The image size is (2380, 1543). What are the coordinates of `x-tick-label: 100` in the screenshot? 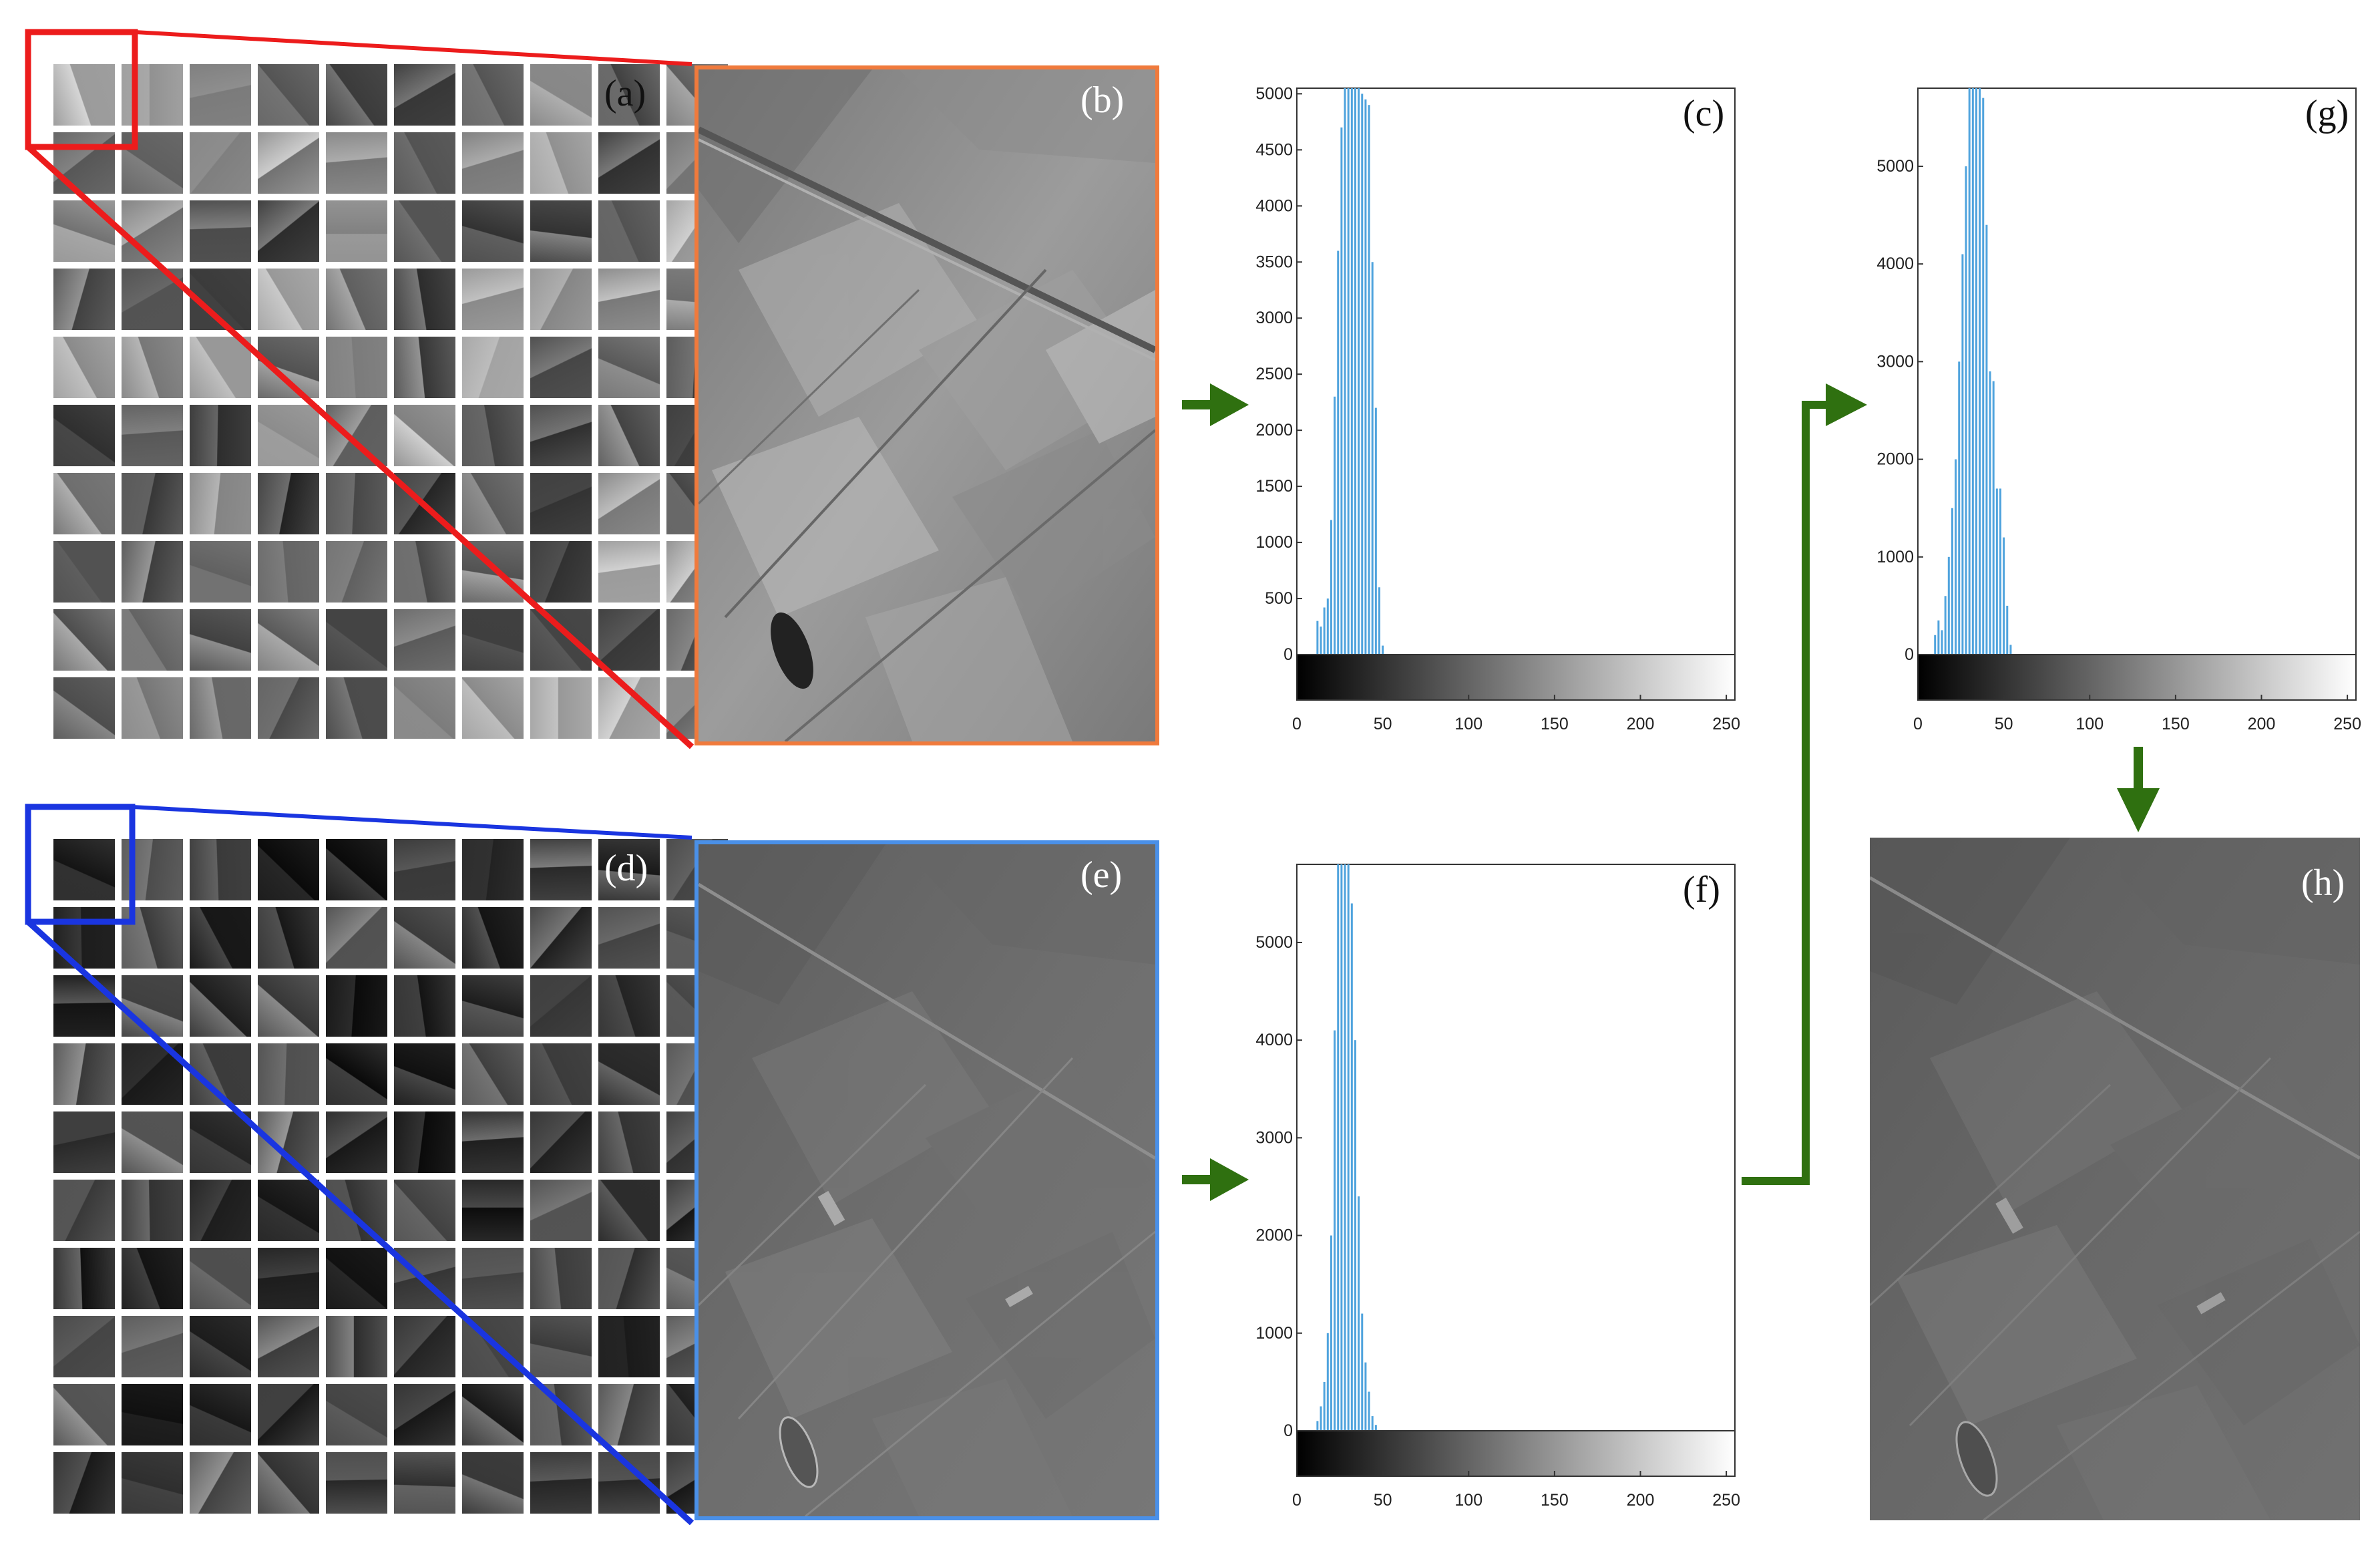 It's located at (2089, 724).